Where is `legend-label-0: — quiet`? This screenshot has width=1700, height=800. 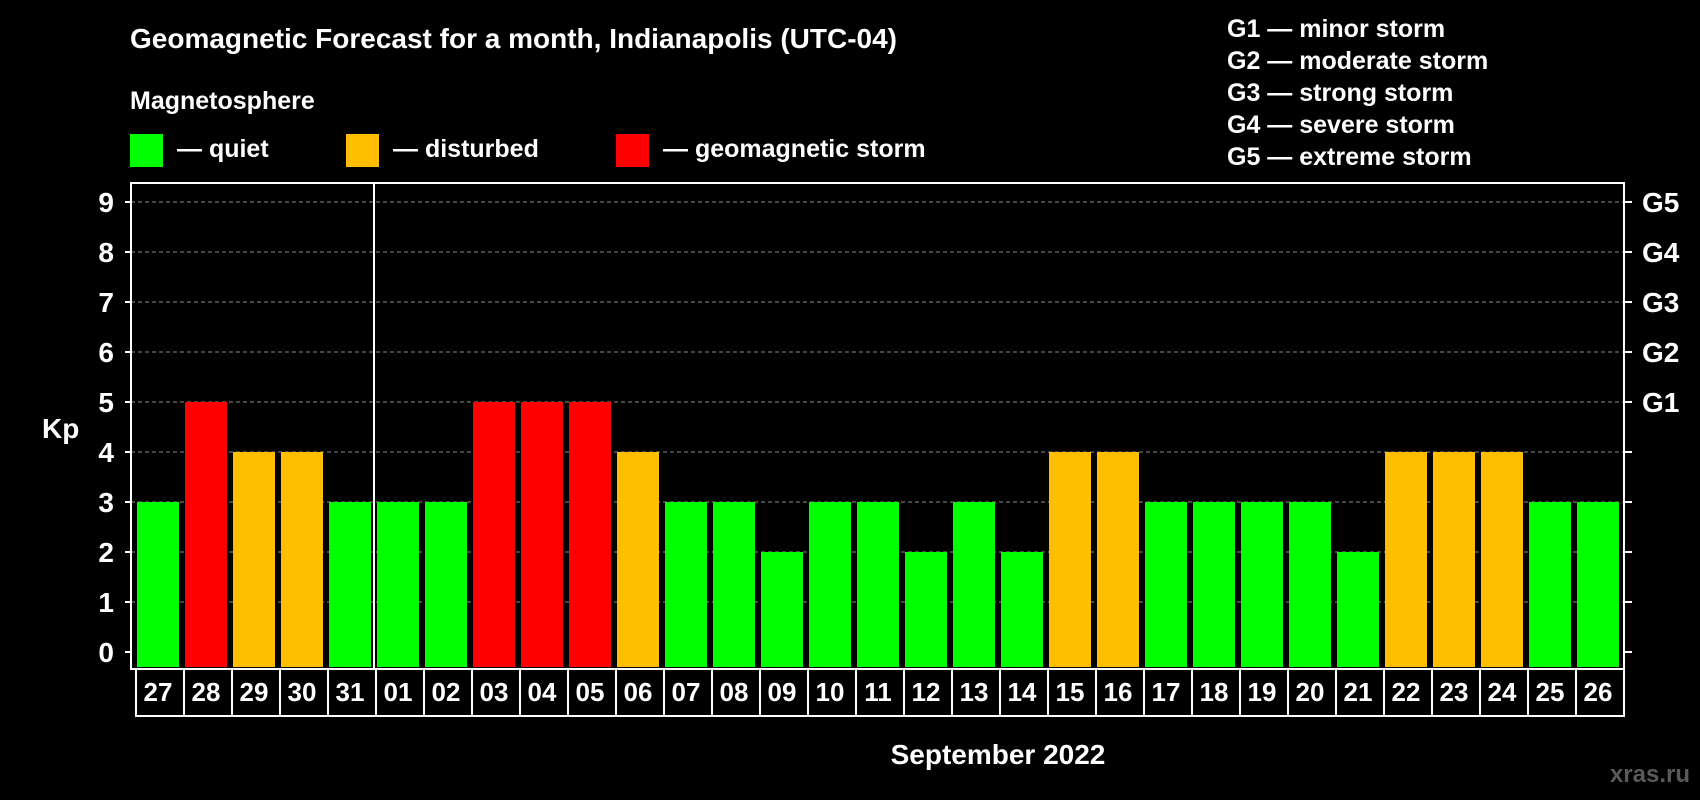
legend-label-0: — quiet is located at coordinates (223, 149).